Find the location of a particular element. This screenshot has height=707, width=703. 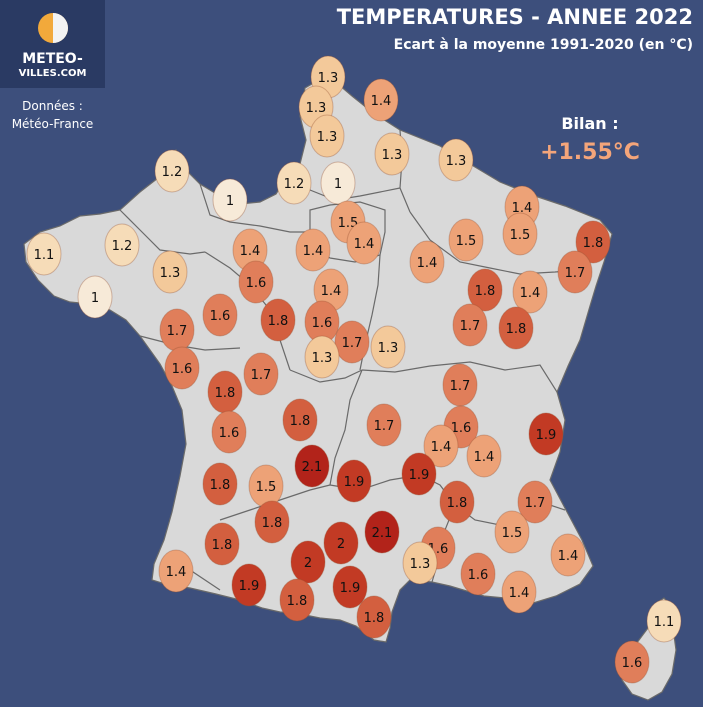

sun-moon-icon is located at coordinates (53, 28).